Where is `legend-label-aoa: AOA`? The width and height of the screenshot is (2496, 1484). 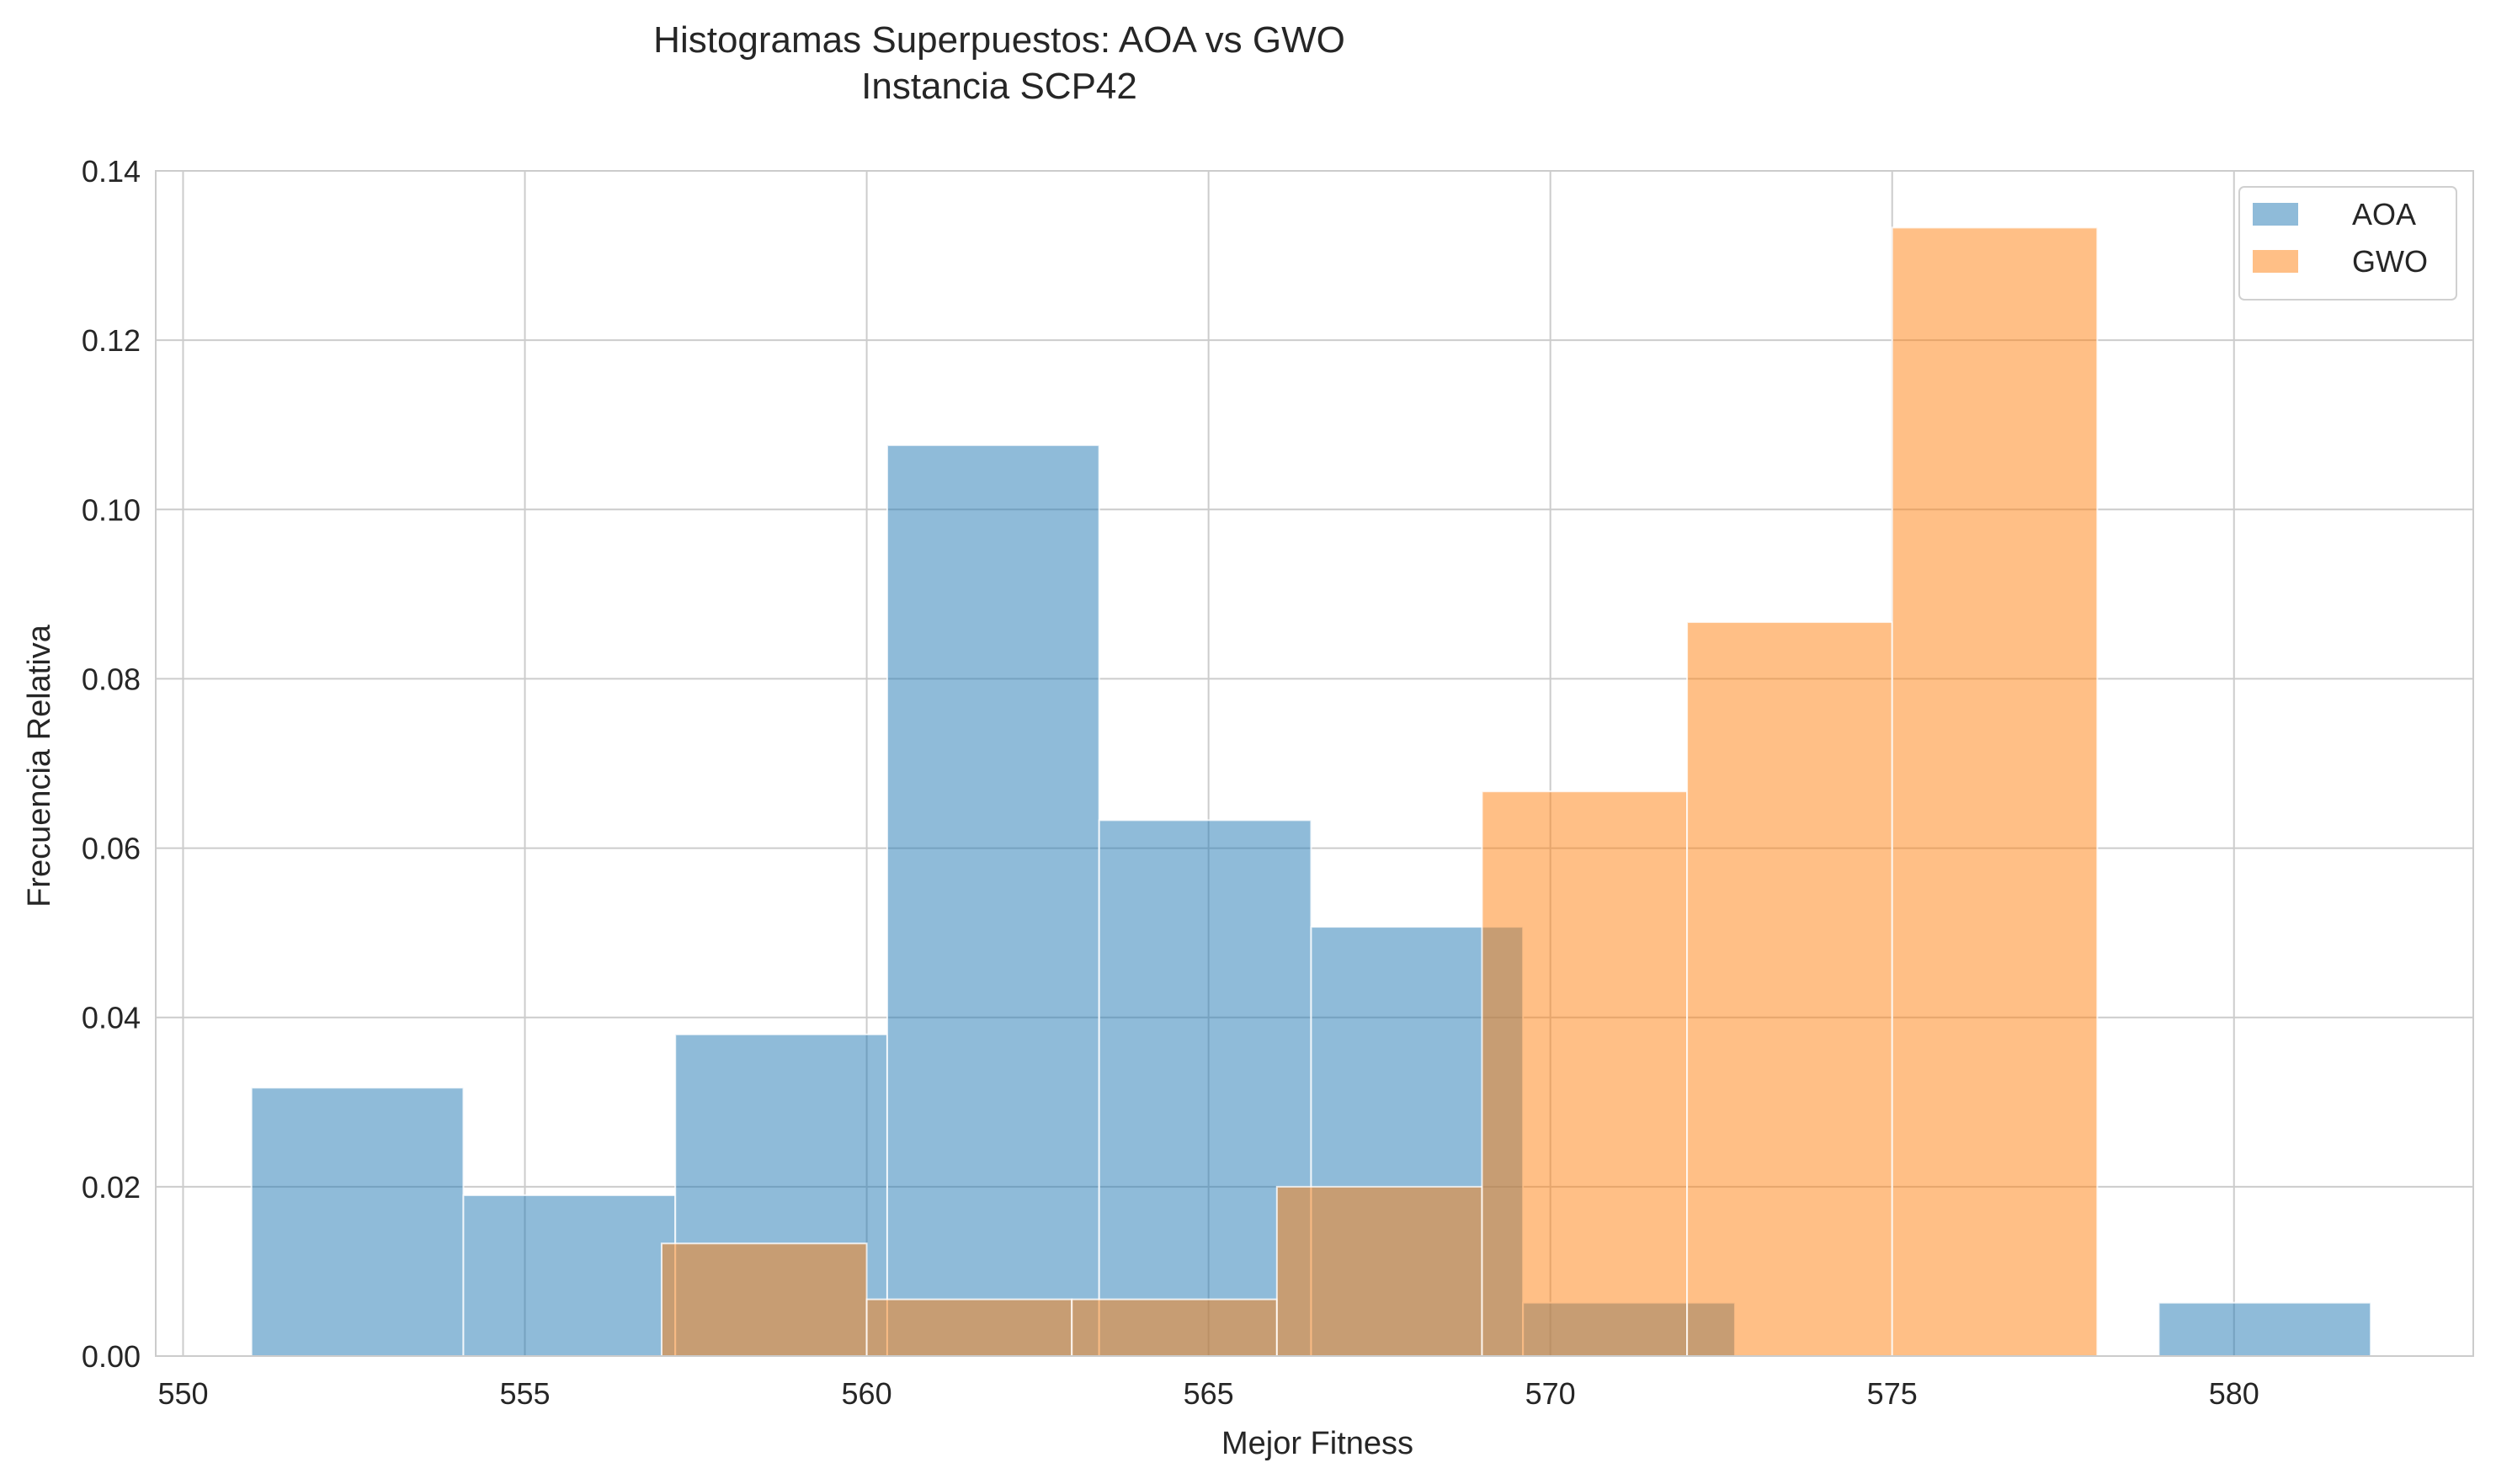 legend-label-aoa: AOA is located at coordinates (2384, 214).